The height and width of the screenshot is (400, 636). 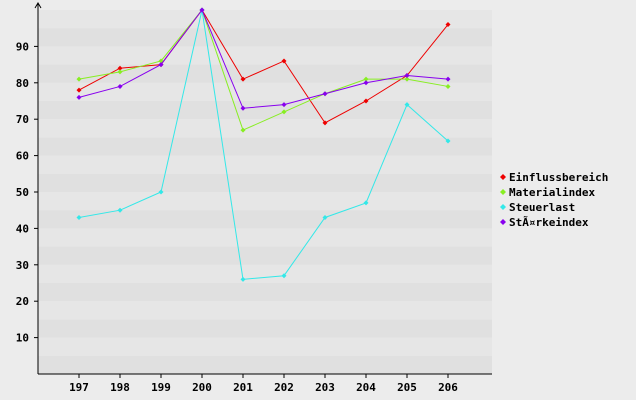 What do you see at coordinates (161, 387) in the screenshot?
I see `x-tick-label: 199` at bounding box center [161, 387].